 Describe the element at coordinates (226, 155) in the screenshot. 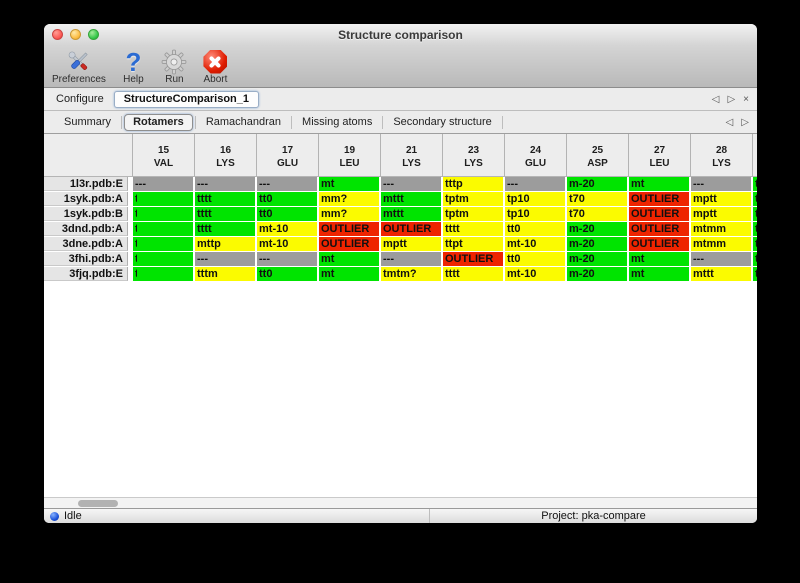

I see `column-header-16: 16 LYS` at that location.